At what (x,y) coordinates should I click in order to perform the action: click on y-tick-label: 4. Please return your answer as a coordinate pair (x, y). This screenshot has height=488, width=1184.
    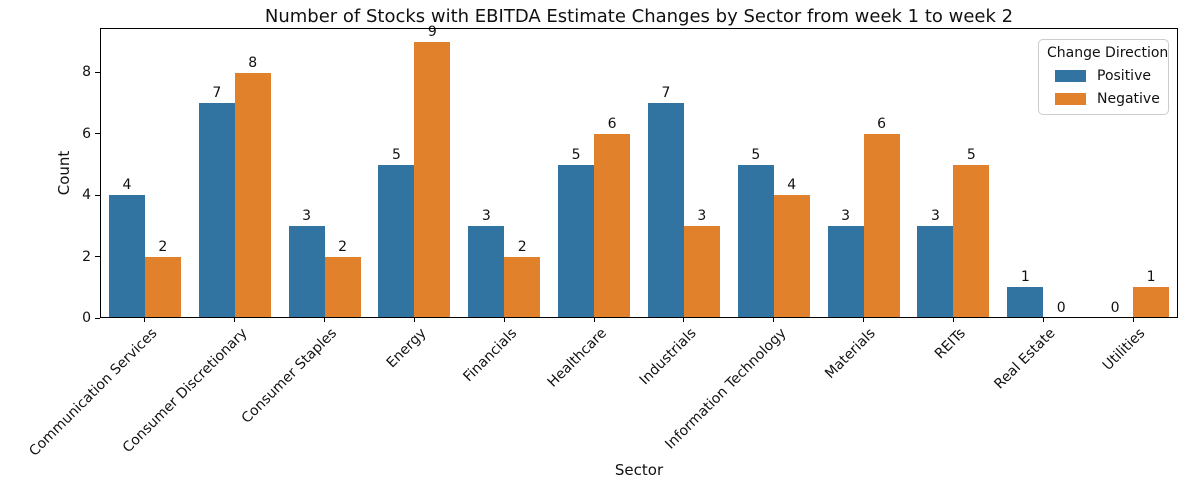
    Looking at the image, I should click on (86, 195).